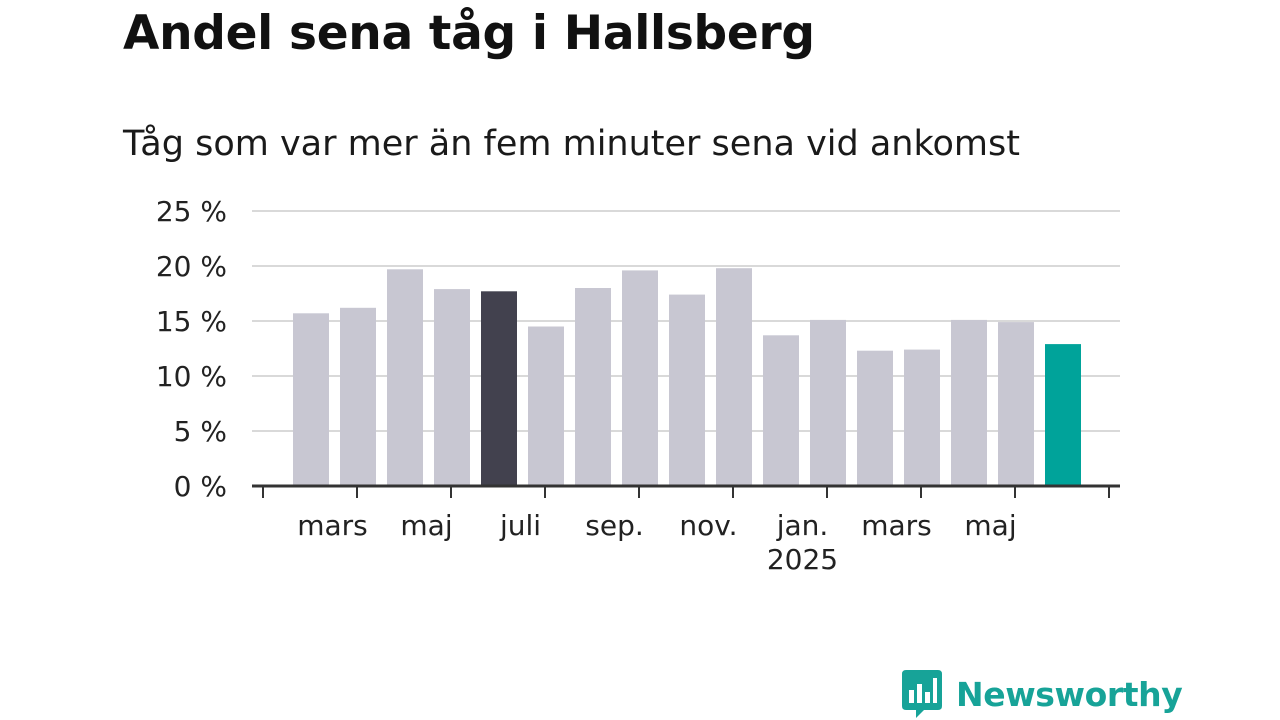  Describe the element at coordinates (191, 376) in the screenshot. I see `y-tick-label: 10 %` at that location.